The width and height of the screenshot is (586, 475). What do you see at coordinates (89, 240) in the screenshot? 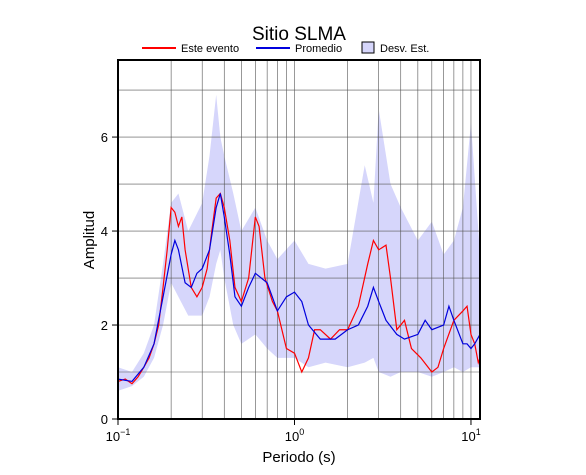
I see `y-axis-label: Amplitud` at bounding box center [89, 240].